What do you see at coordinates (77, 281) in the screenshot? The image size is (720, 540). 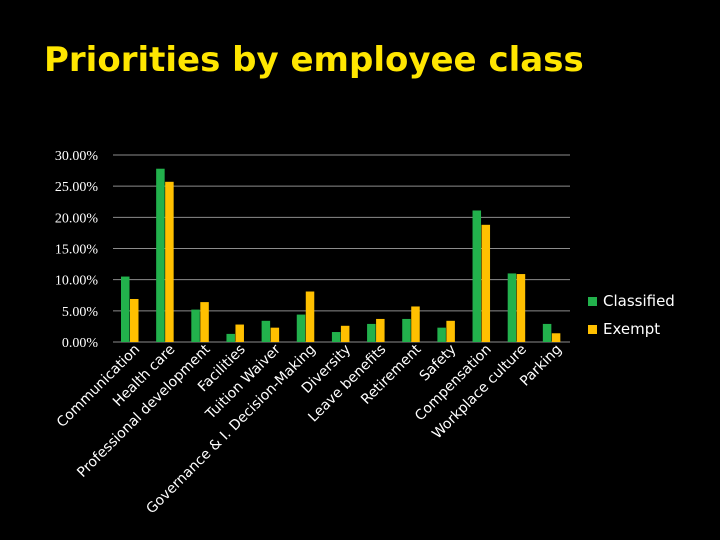 I see `y-tick-label: 10.00%` at bounding box center [77, 281].